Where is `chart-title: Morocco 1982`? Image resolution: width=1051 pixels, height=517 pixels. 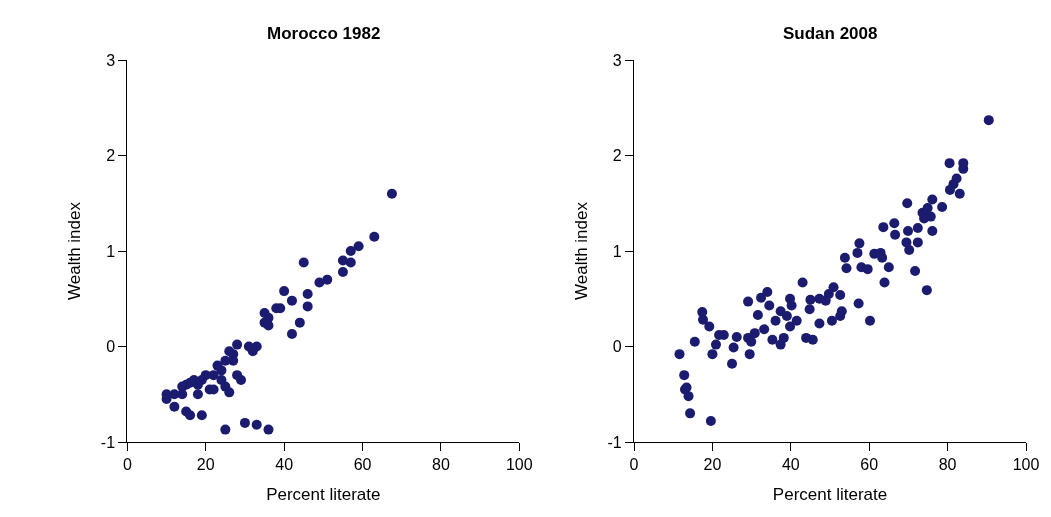
chart-title: Morocco 1982 is located at coordinates (324, 33).